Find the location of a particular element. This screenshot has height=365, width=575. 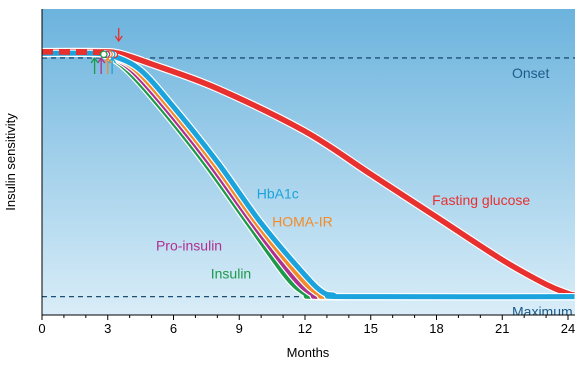

x-tick-label-24: 24 is located at coordinates (568, 328).